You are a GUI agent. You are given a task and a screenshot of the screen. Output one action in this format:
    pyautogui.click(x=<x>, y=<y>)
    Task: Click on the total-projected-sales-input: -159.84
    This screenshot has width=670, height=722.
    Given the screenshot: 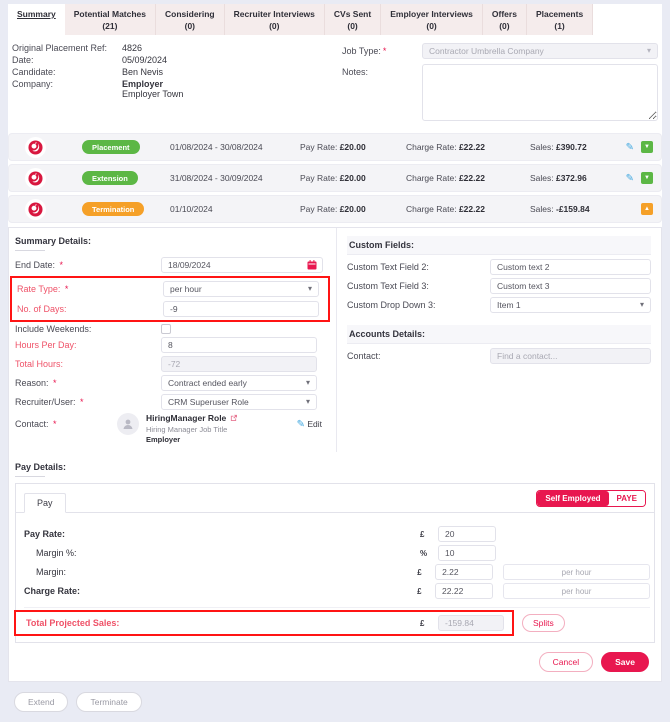 What is the action you would take?
    pyautogui.click(x=471, y=623)
    